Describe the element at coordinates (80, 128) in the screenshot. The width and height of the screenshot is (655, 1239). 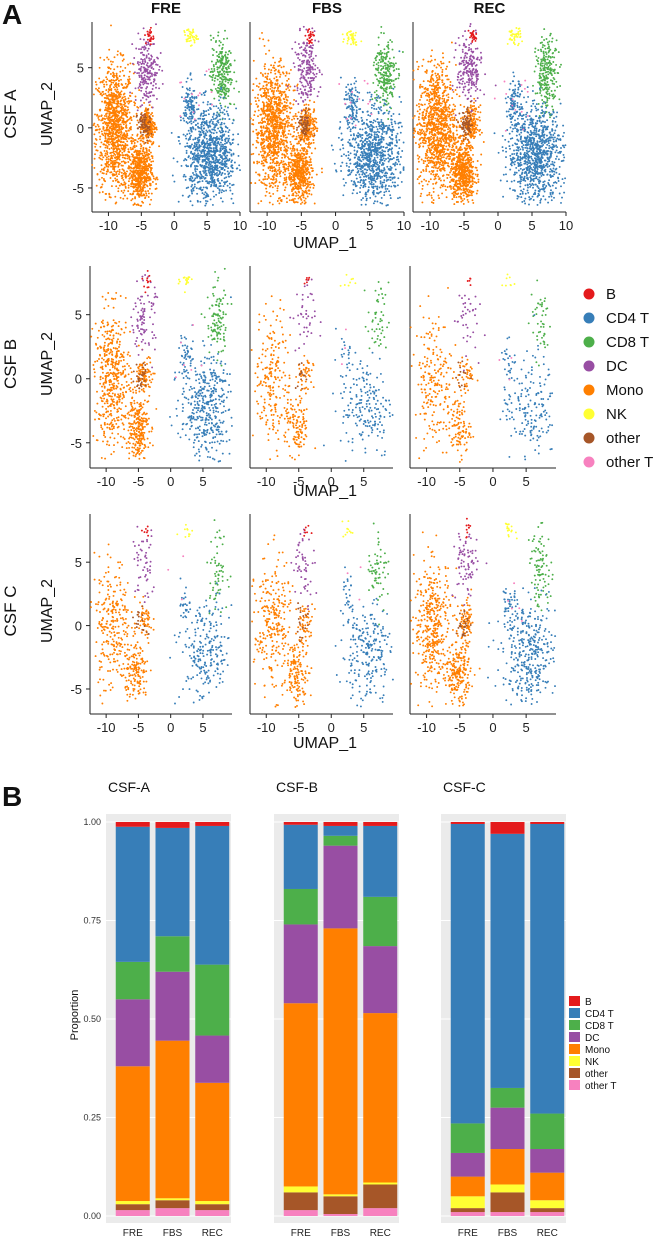
I see `y-tick-label: 0` at that location.